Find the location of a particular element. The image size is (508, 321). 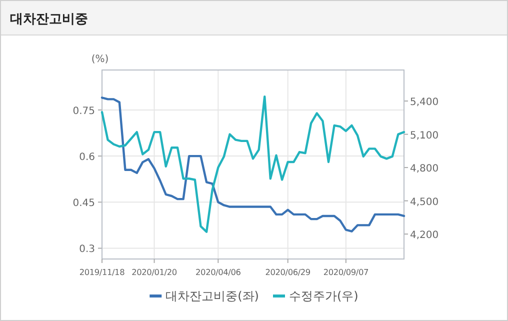

x-tick-label: 2020/01/20 is located at coordinates (154, 272).